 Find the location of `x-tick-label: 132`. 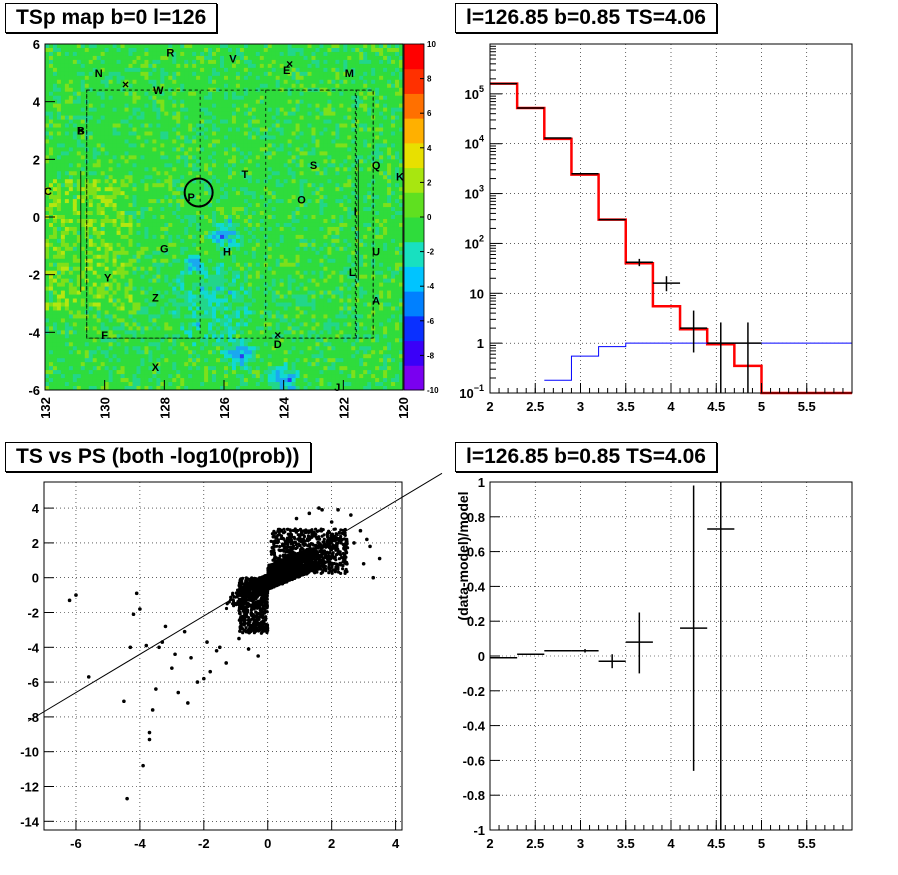

x-tick-label: 132 is located at coordinates (45, 408).